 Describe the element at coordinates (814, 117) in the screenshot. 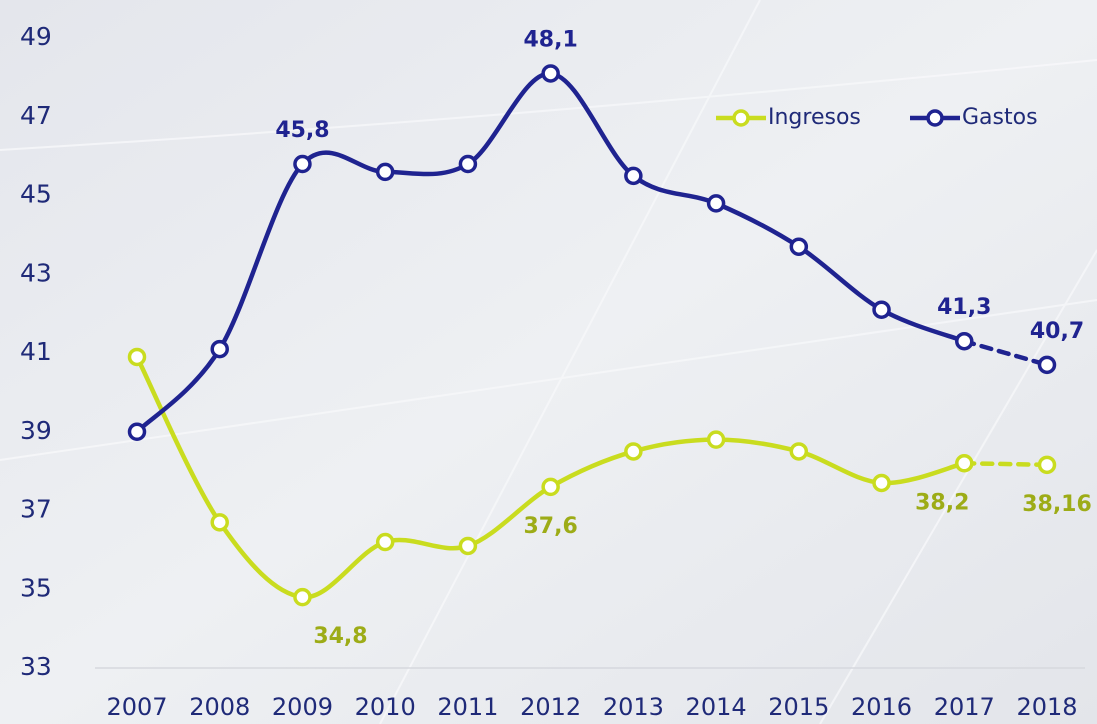

I see `legend-label: Ingresos` at that location.